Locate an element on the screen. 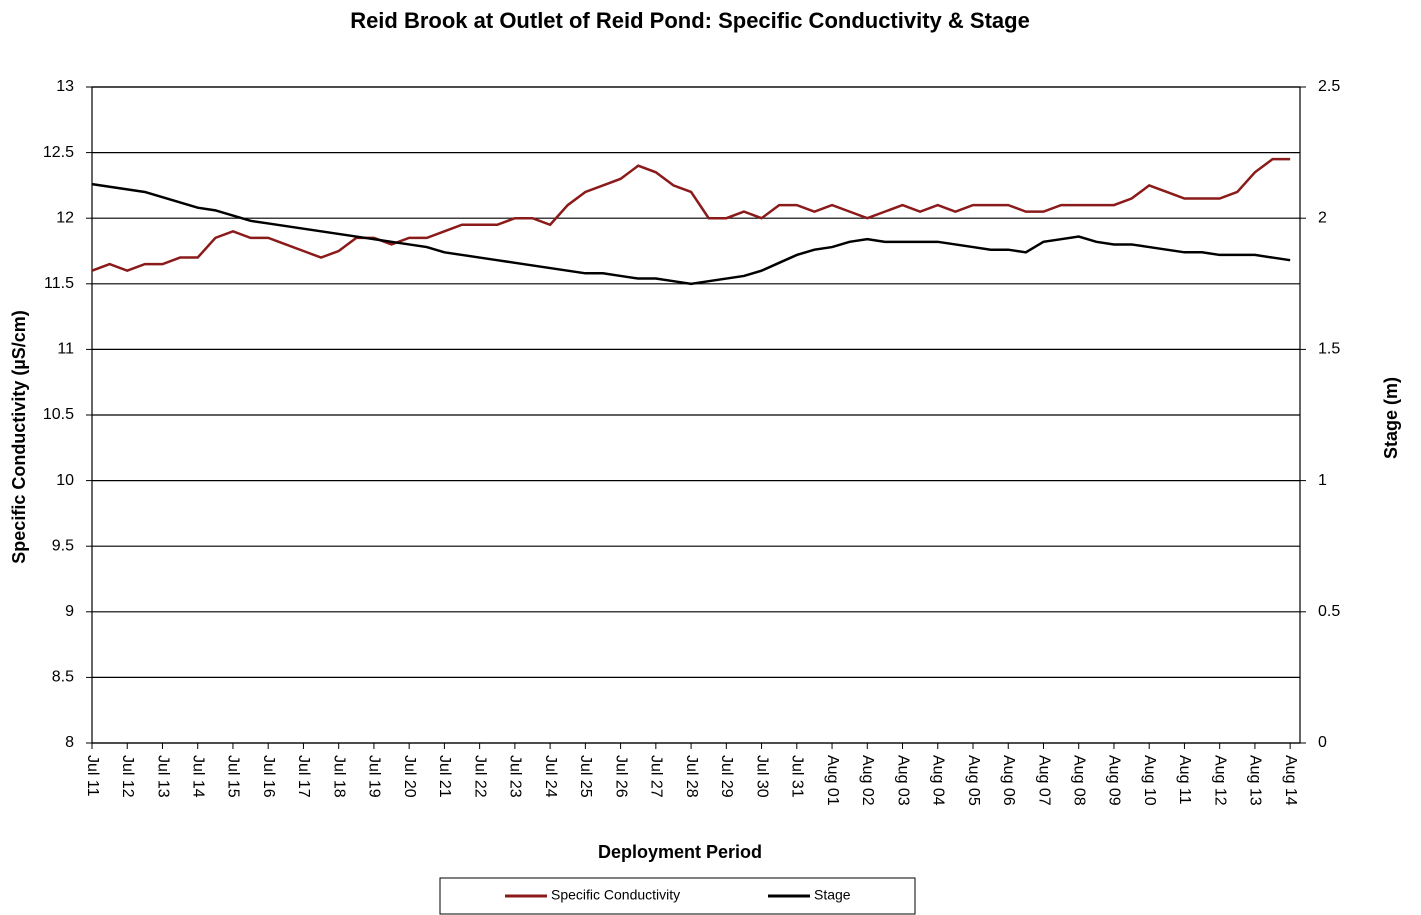  x-tick-label: Jul 26 is located at coordinates (620, 776).